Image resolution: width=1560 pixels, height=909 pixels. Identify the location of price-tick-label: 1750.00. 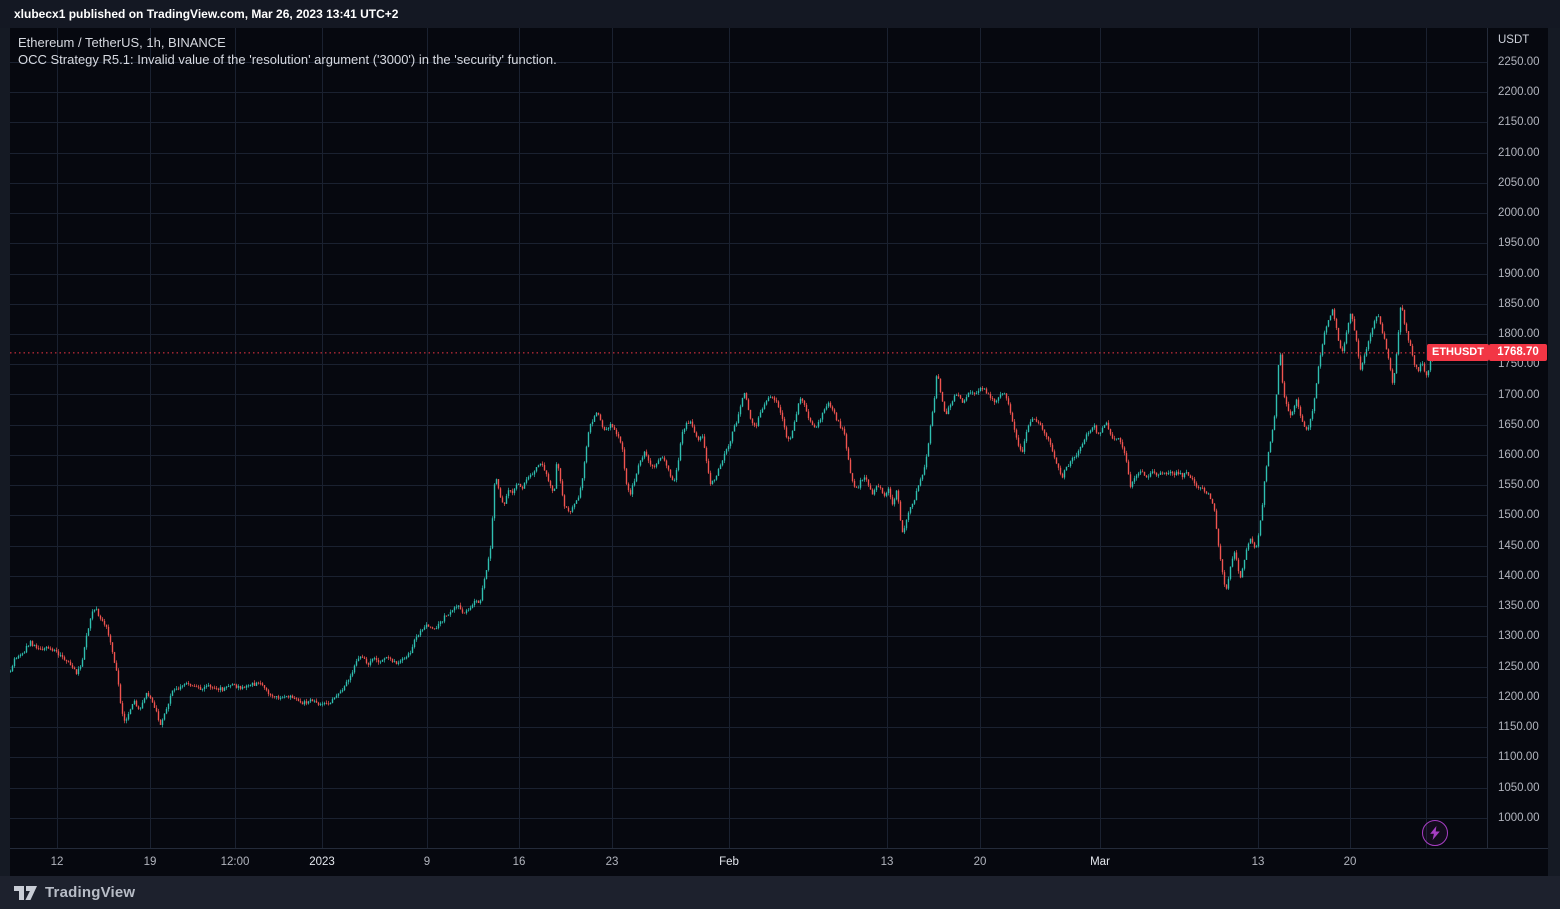
(1519, 364).